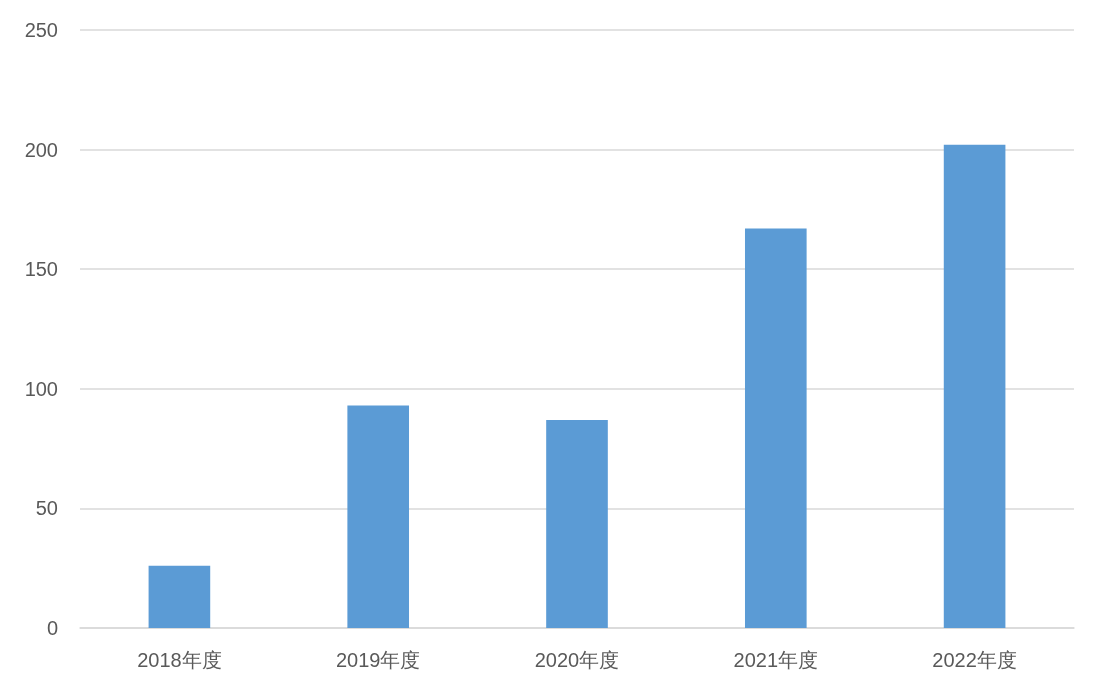 The width and height of the screenshot is (1104, 700). What do you see at coordinates (41, 269) in the screenshot?
I see `y-tick-label: 150` at bounding box center [41, 269].